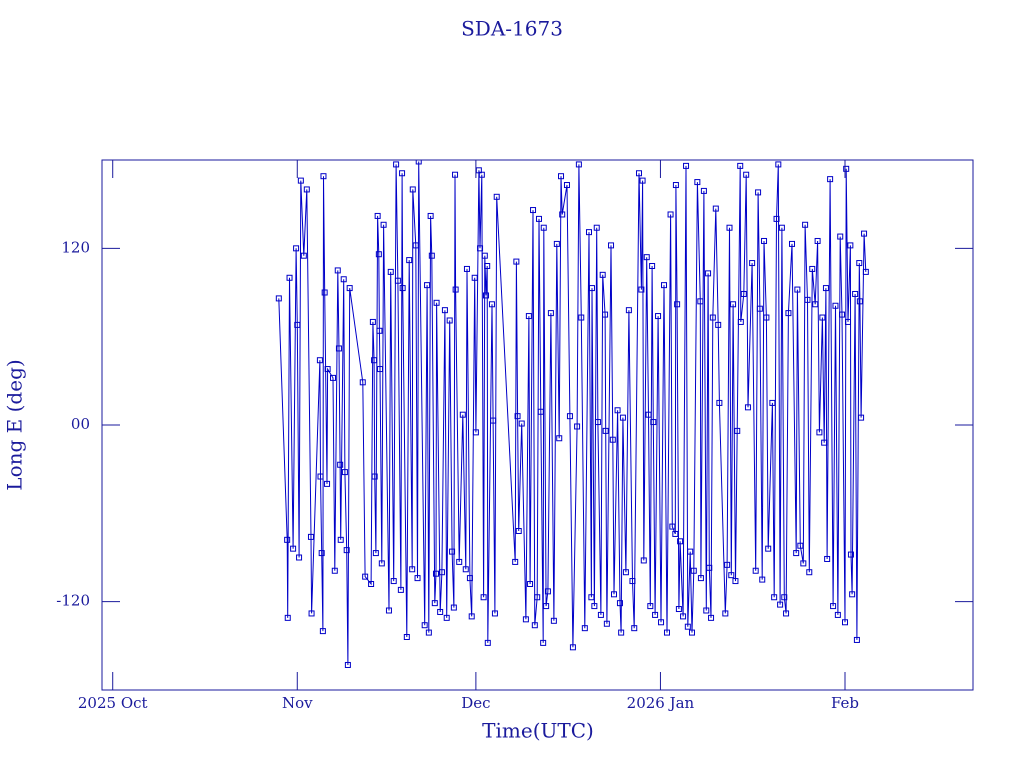  Describe the element at coordinates (845, 703) in the screenshot. I see `x-tick-label: Feb` at that location.